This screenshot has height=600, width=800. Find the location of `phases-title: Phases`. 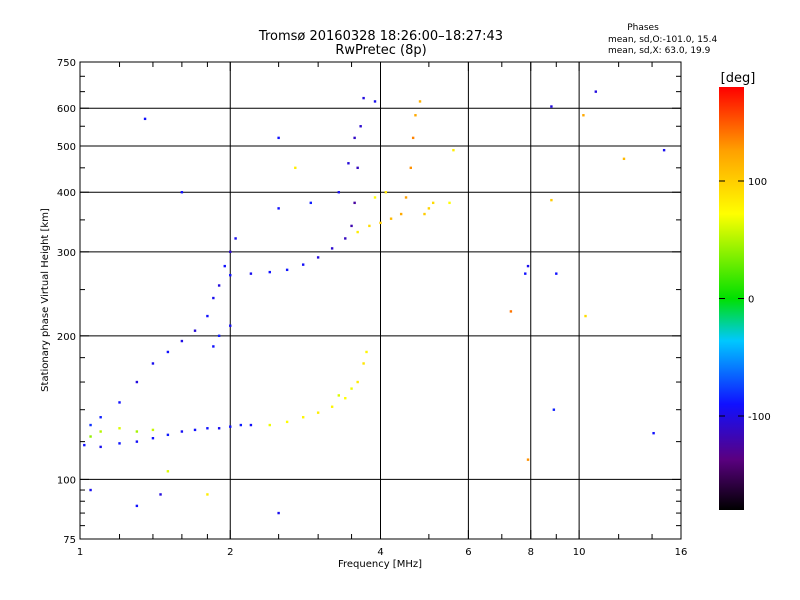

phases-title: Phases is located at coordinates (643, 28).